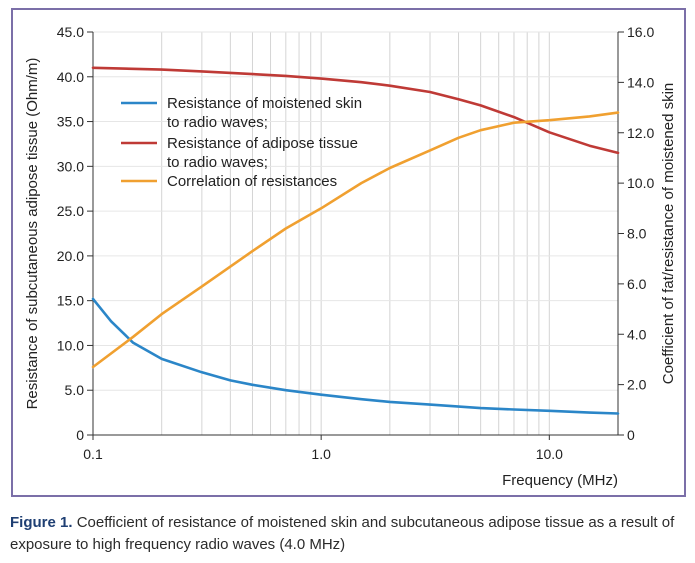  I want to click on y-tick-label-right: 8.0, so click(637, 234).